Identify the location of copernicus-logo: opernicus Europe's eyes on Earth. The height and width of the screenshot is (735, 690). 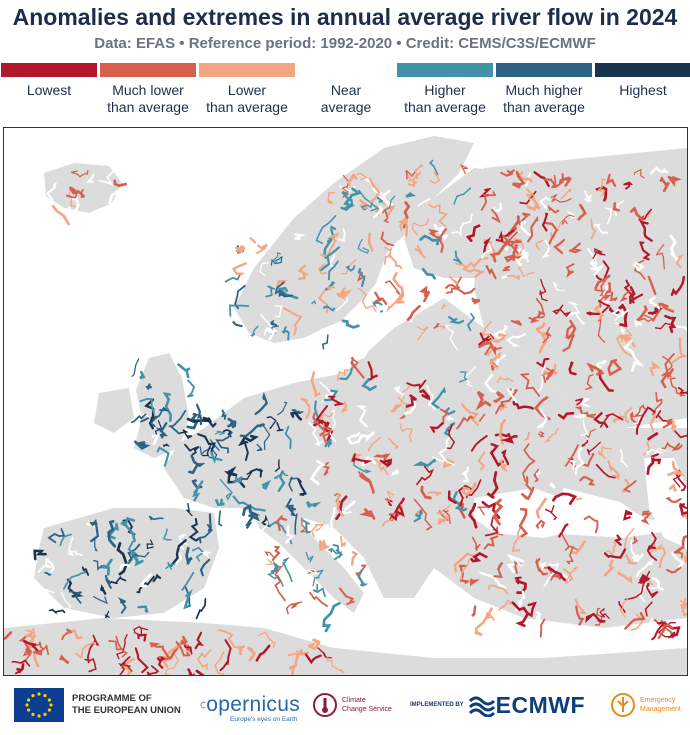
(250, 705).